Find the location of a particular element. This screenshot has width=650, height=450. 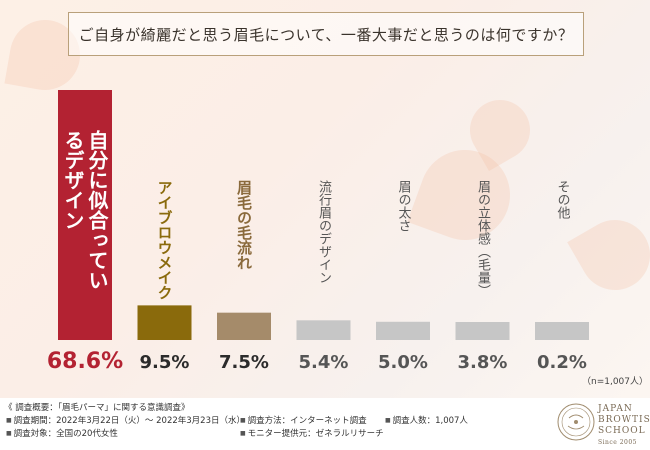

value-label-5: 5.0% is located at coordinates (403, 362).